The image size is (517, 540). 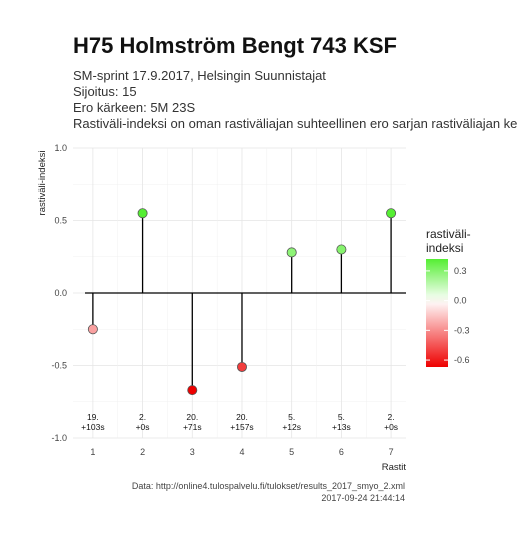 I want to click on point-label-diff: +157s, so click(x=241, y=427).